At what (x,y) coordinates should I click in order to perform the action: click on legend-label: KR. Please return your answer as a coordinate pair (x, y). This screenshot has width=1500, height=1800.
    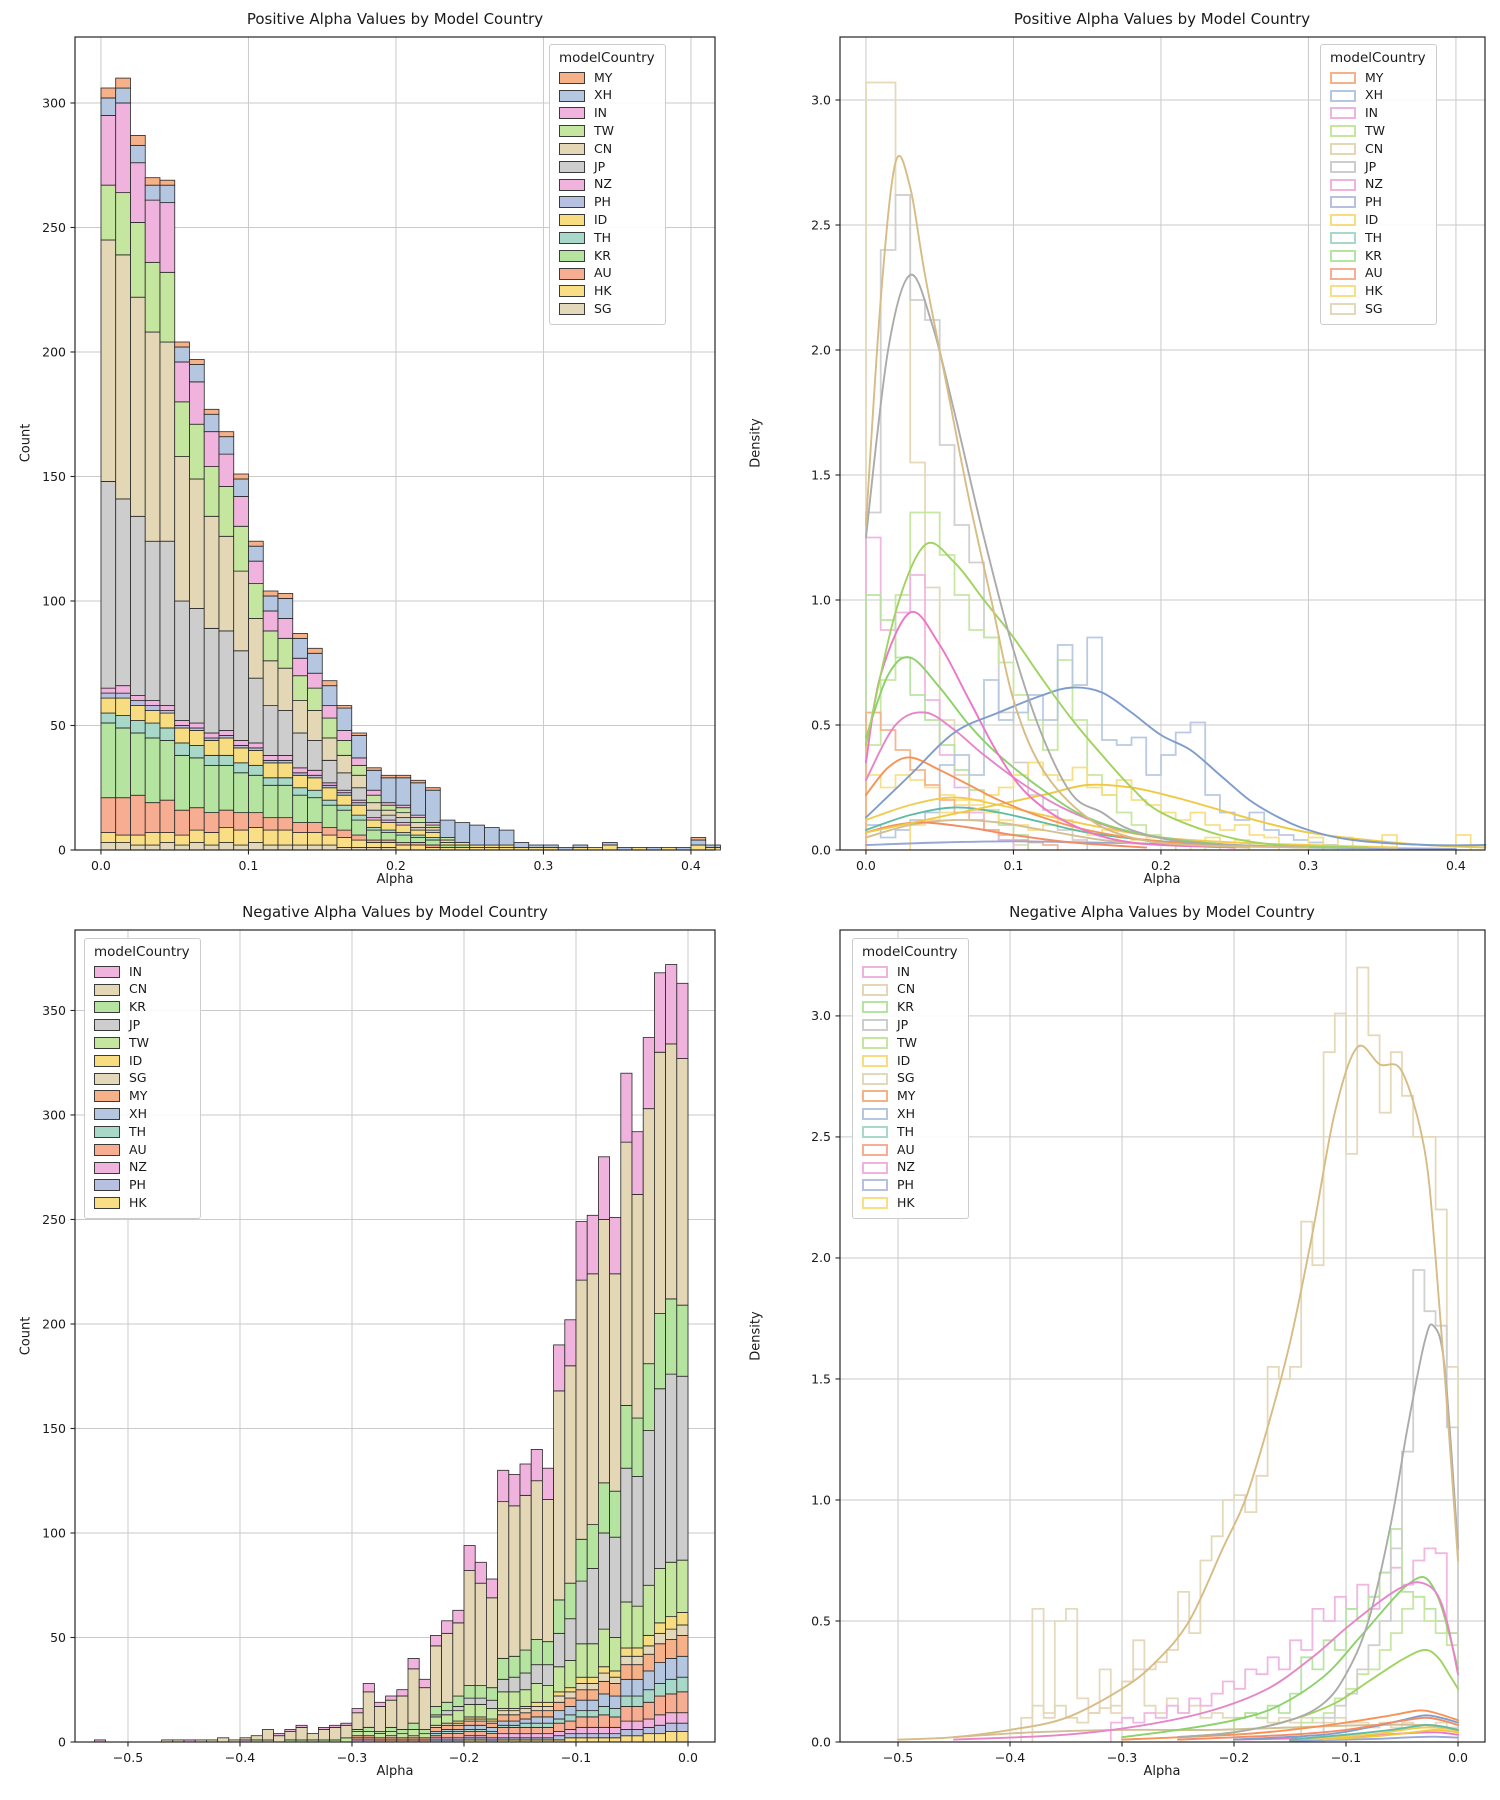
    Looking at the image, I should click on (602, 255).